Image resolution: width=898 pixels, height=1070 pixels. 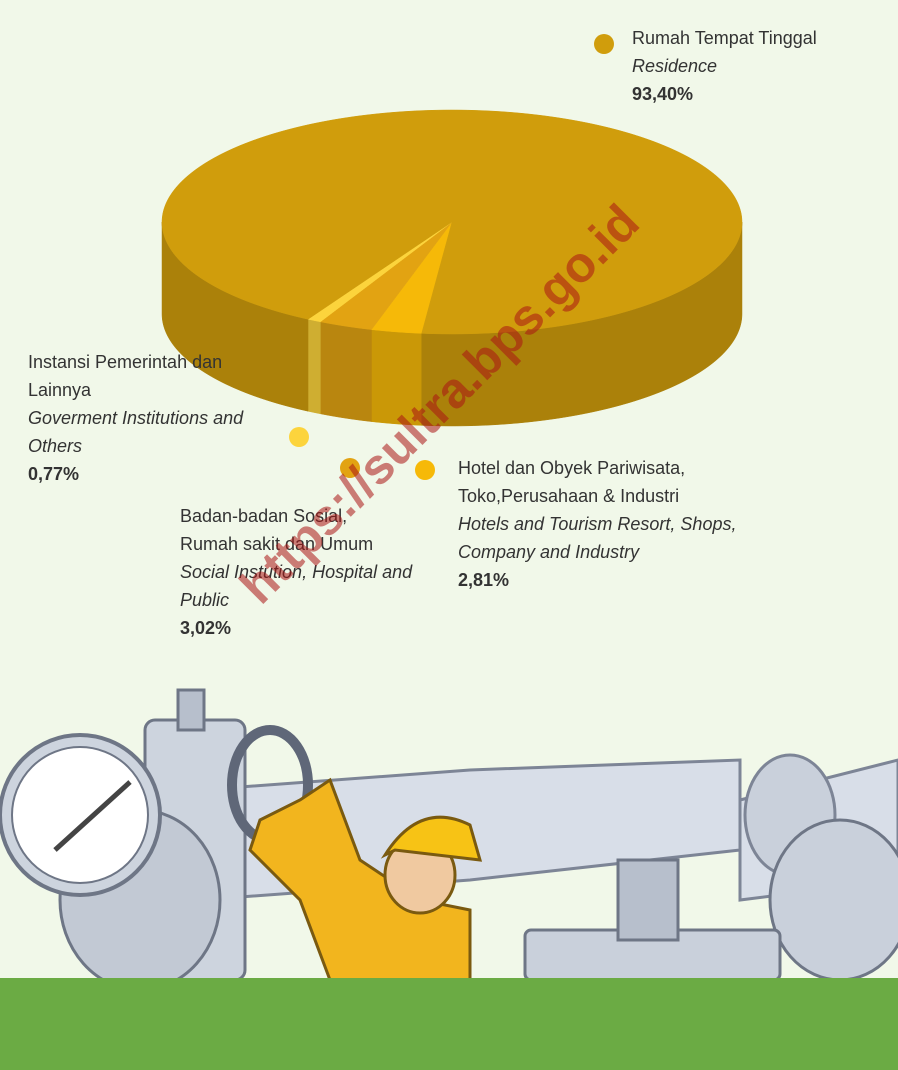 What do you see at coordinates (206, 628) in the screenshot?
I see `value-label: 3,02%` at bounding box center [206, 628].